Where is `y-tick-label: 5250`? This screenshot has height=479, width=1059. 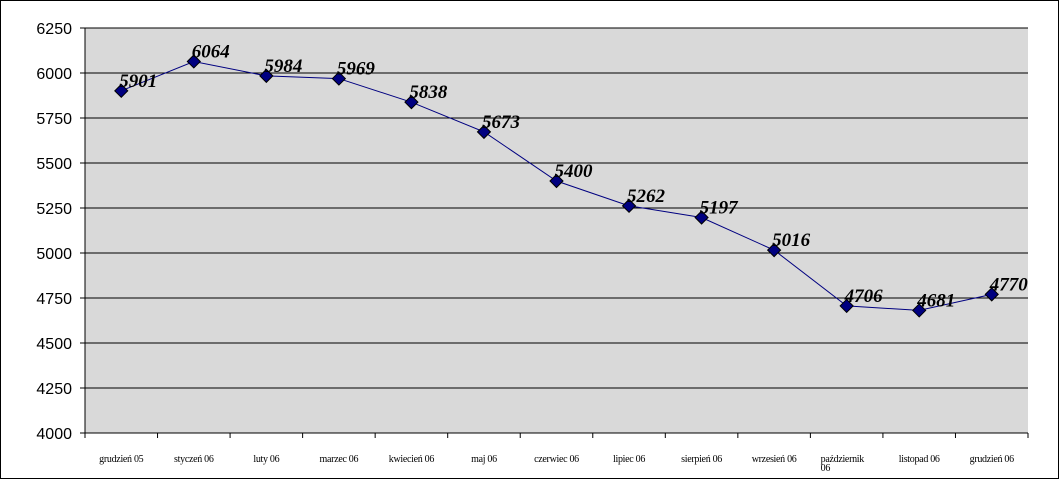
y-tick-label: 5250 is located at coordinates (54, 209).